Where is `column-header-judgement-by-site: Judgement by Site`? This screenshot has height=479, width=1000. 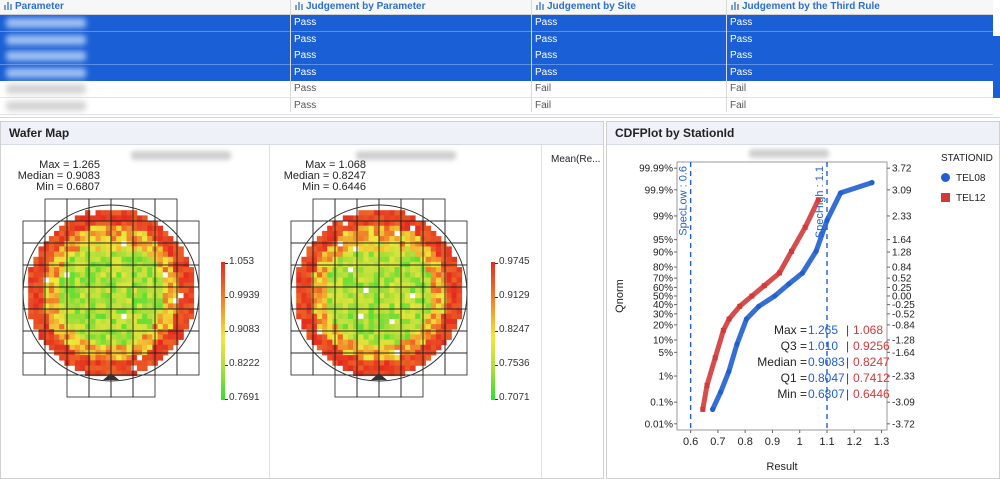 column-header-judgement-by-site: Judgement by Site is located at coordinates (629, 7).